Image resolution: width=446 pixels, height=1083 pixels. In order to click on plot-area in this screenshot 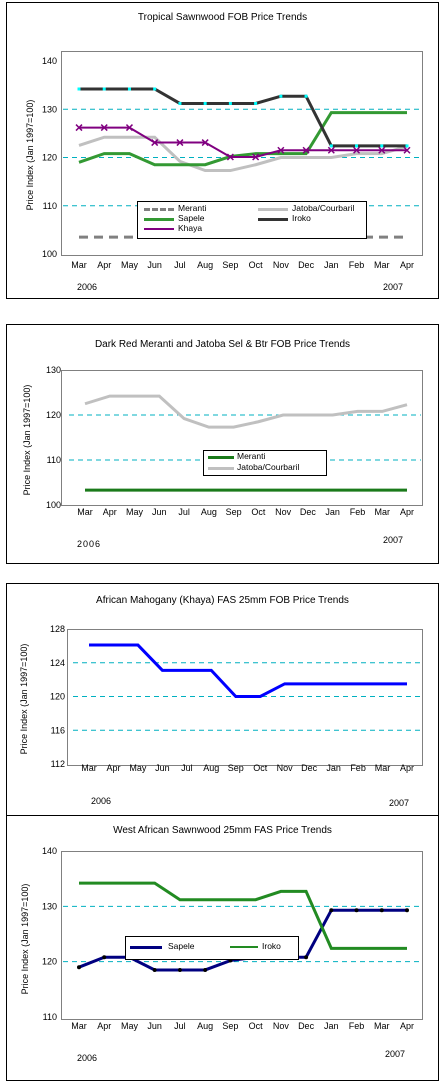, I will do `click(242, 935)`.